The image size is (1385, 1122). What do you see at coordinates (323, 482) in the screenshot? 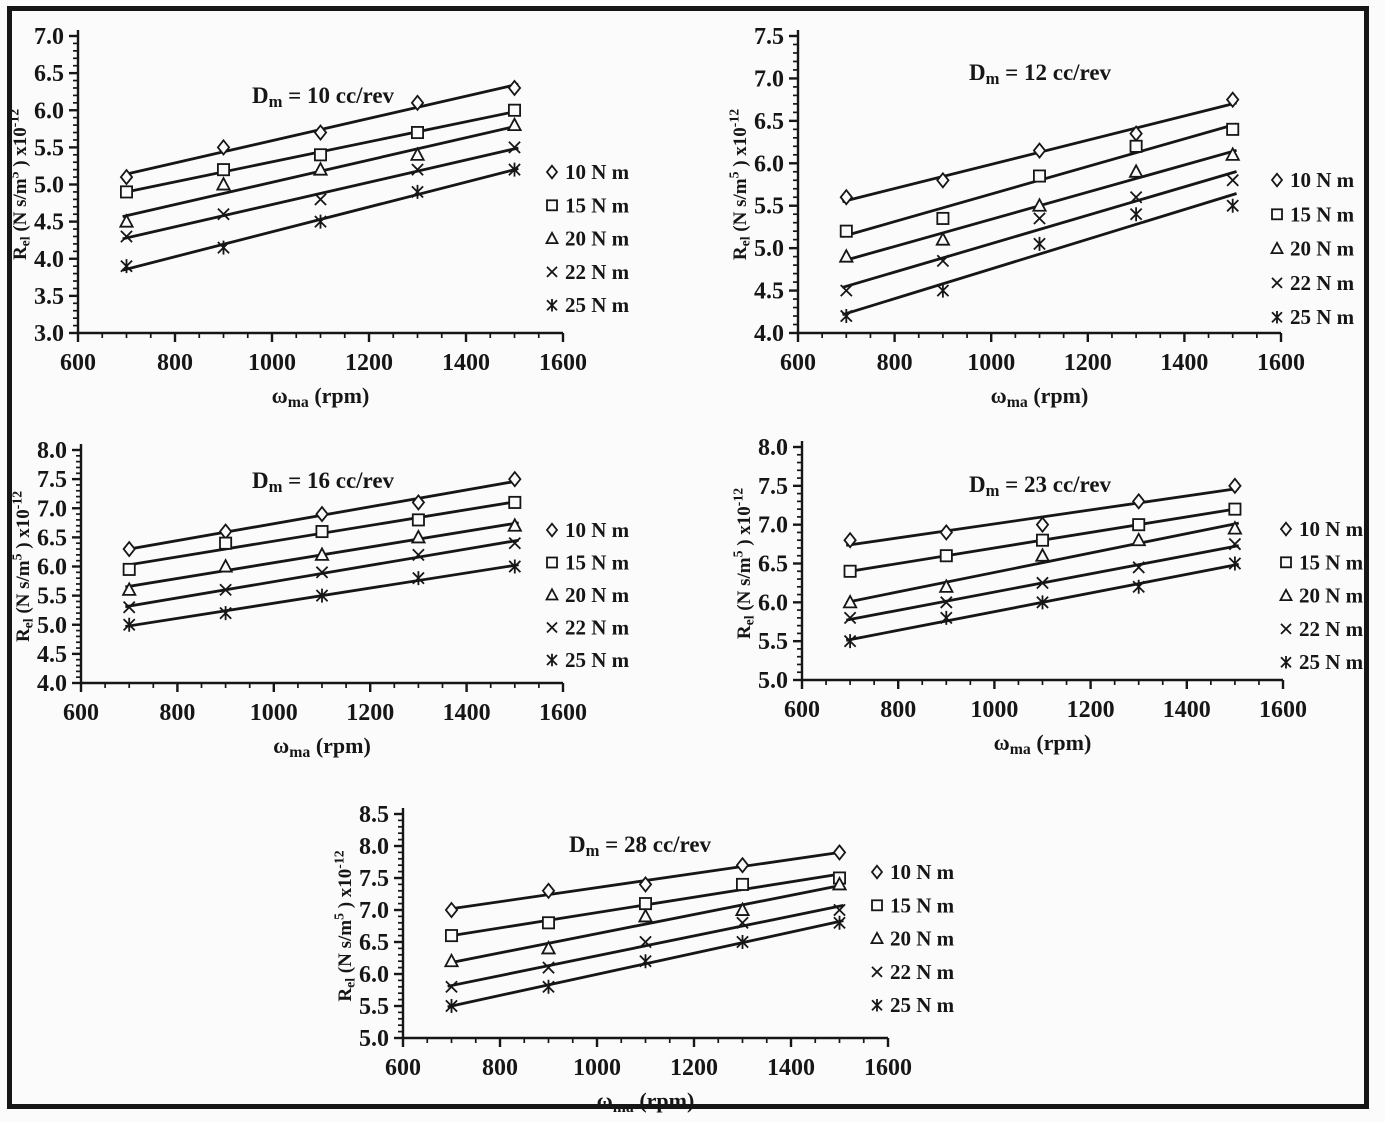
I see `svg-text: Dm = 16 cc/rev` at bounding box center [323, 482].